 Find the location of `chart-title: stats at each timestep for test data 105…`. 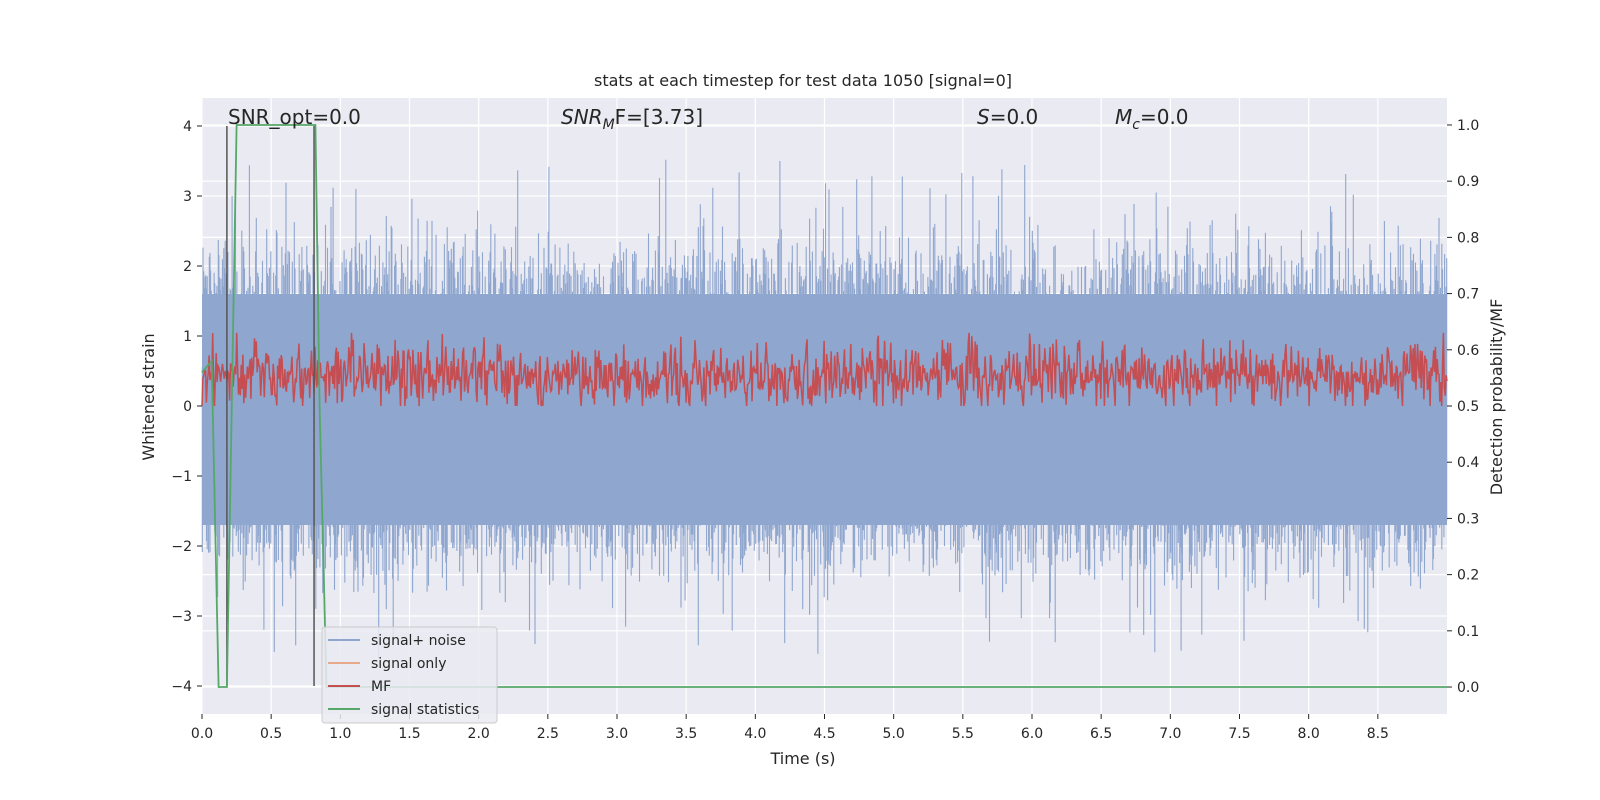

chart-title: stats at each timestep for test data 105… is located at coordinates (803, 80).